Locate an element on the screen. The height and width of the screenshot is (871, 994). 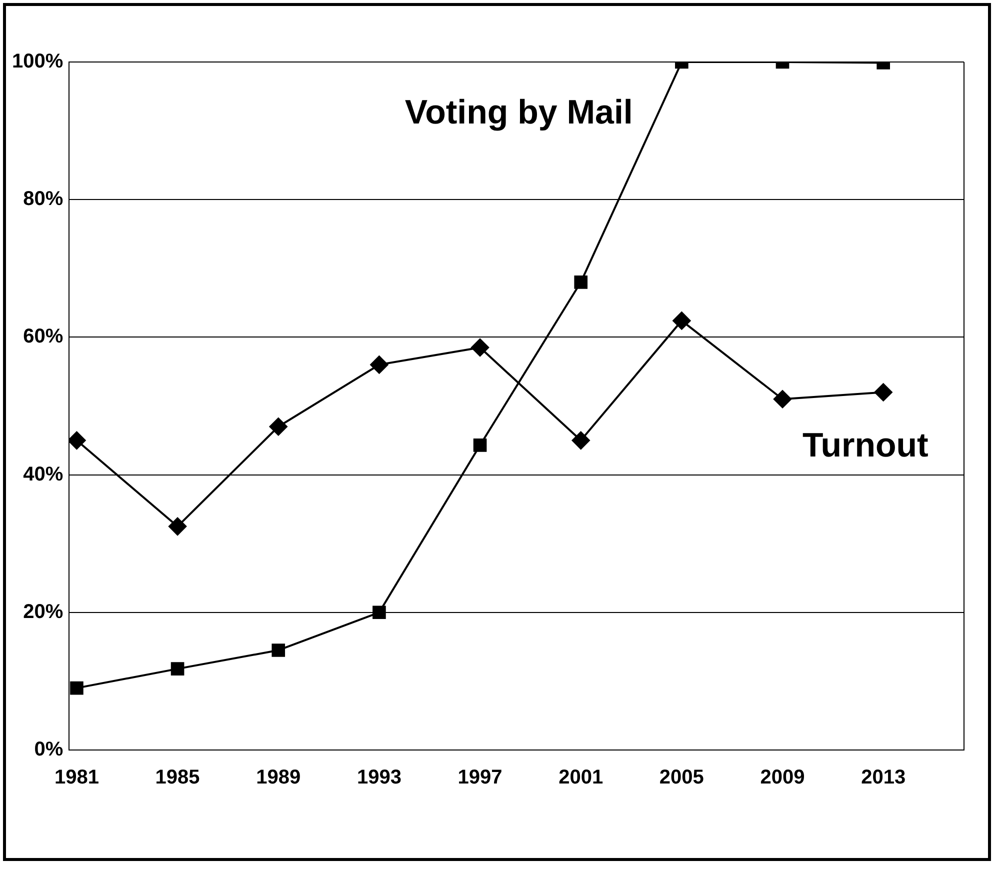
y-tick-label: 40% is located at coordinates (43, 474).